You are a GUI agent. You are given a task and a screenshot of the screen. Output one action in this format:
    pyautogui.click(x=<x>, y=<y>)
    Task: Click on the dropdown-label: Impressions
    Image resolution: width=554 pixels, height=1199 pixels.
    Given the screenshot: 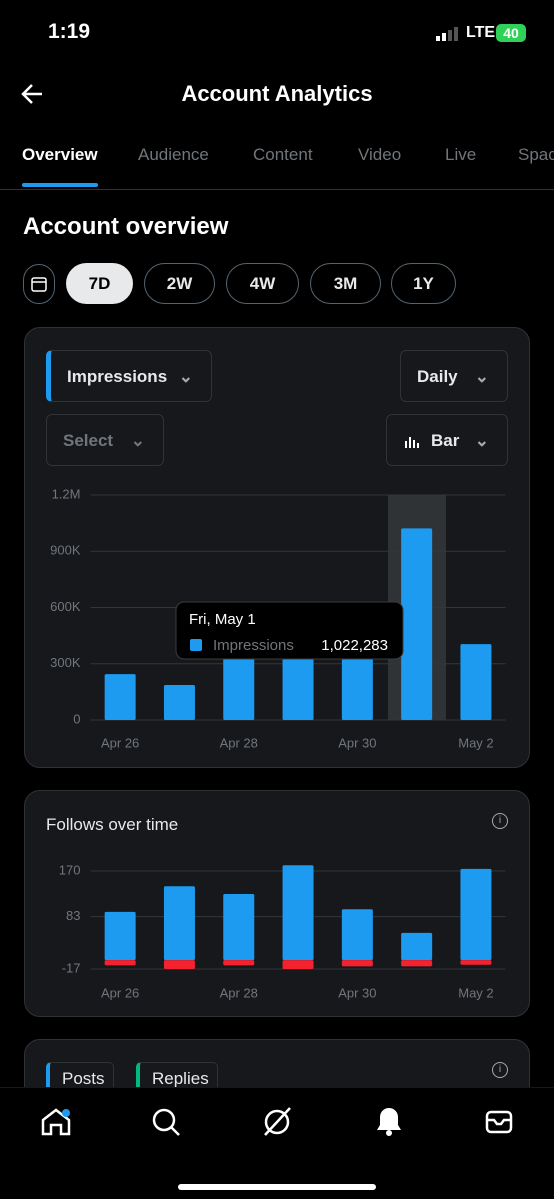 What is the action you would take?
    pyautogui.click(x=117, y=376)
    